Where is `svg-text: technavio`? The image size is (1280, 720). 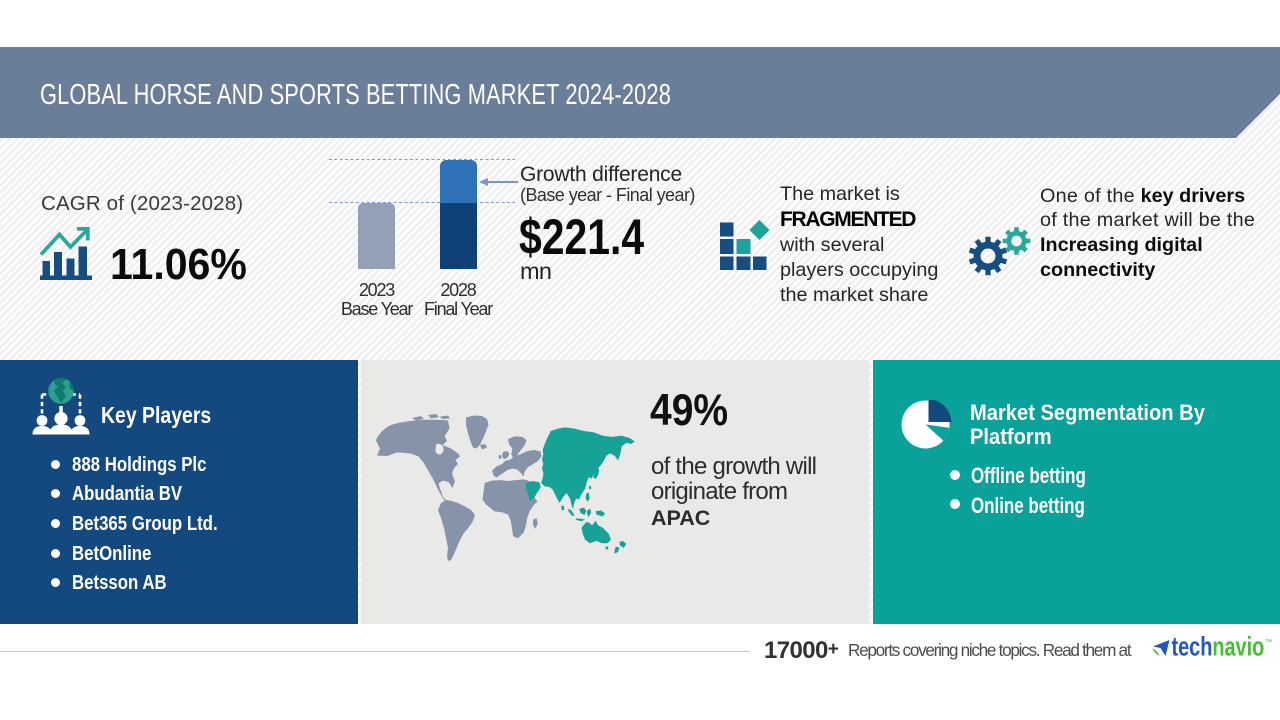
svg-text: technavio is located at coordinates (1218, 647).